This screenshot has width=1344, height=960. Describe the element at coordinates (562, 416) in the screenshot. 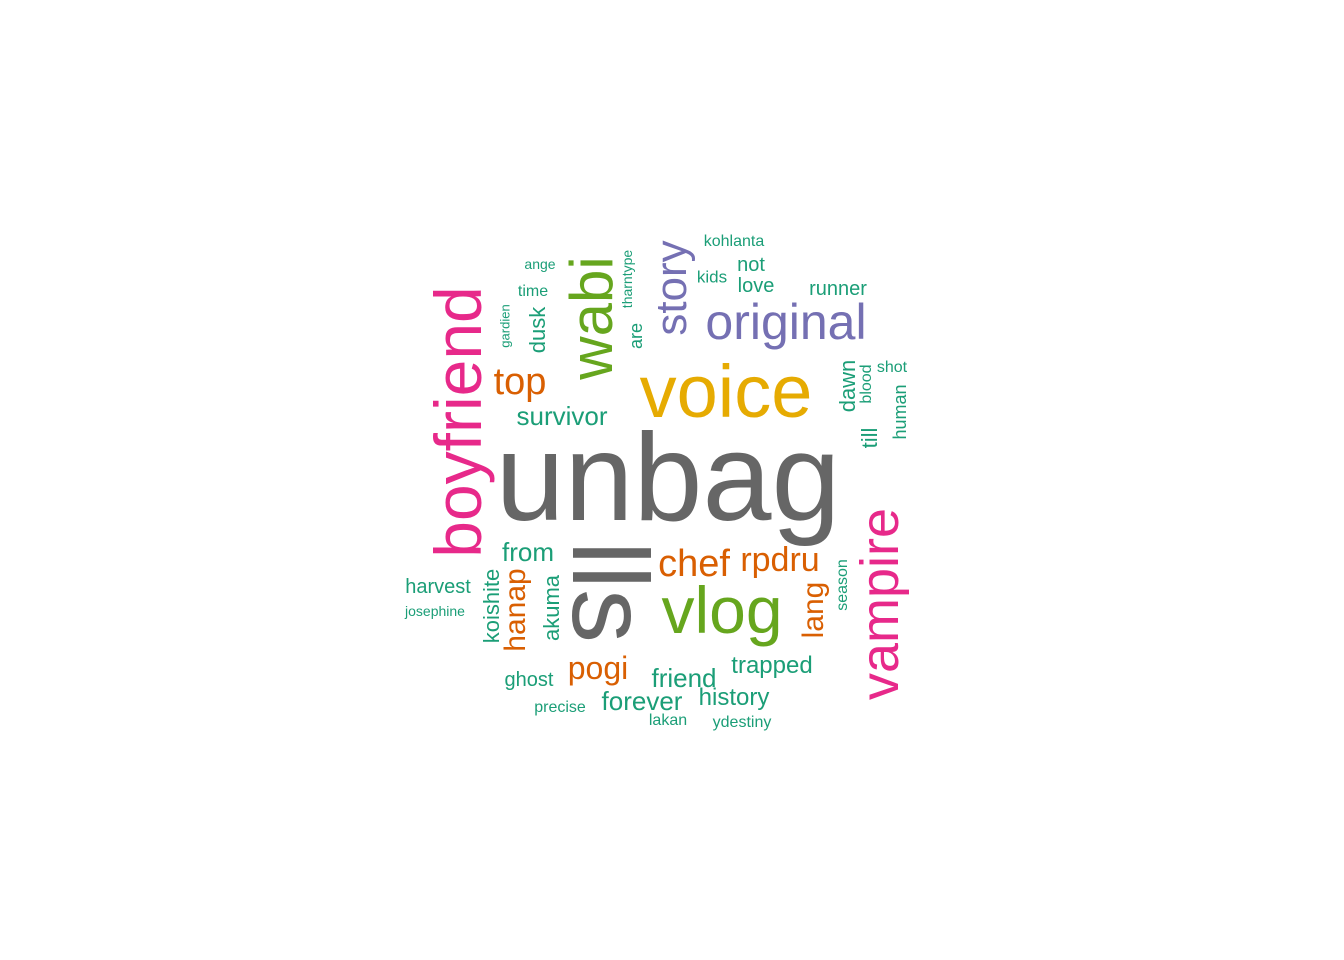

I see `word-survivor: survivor` at that location.